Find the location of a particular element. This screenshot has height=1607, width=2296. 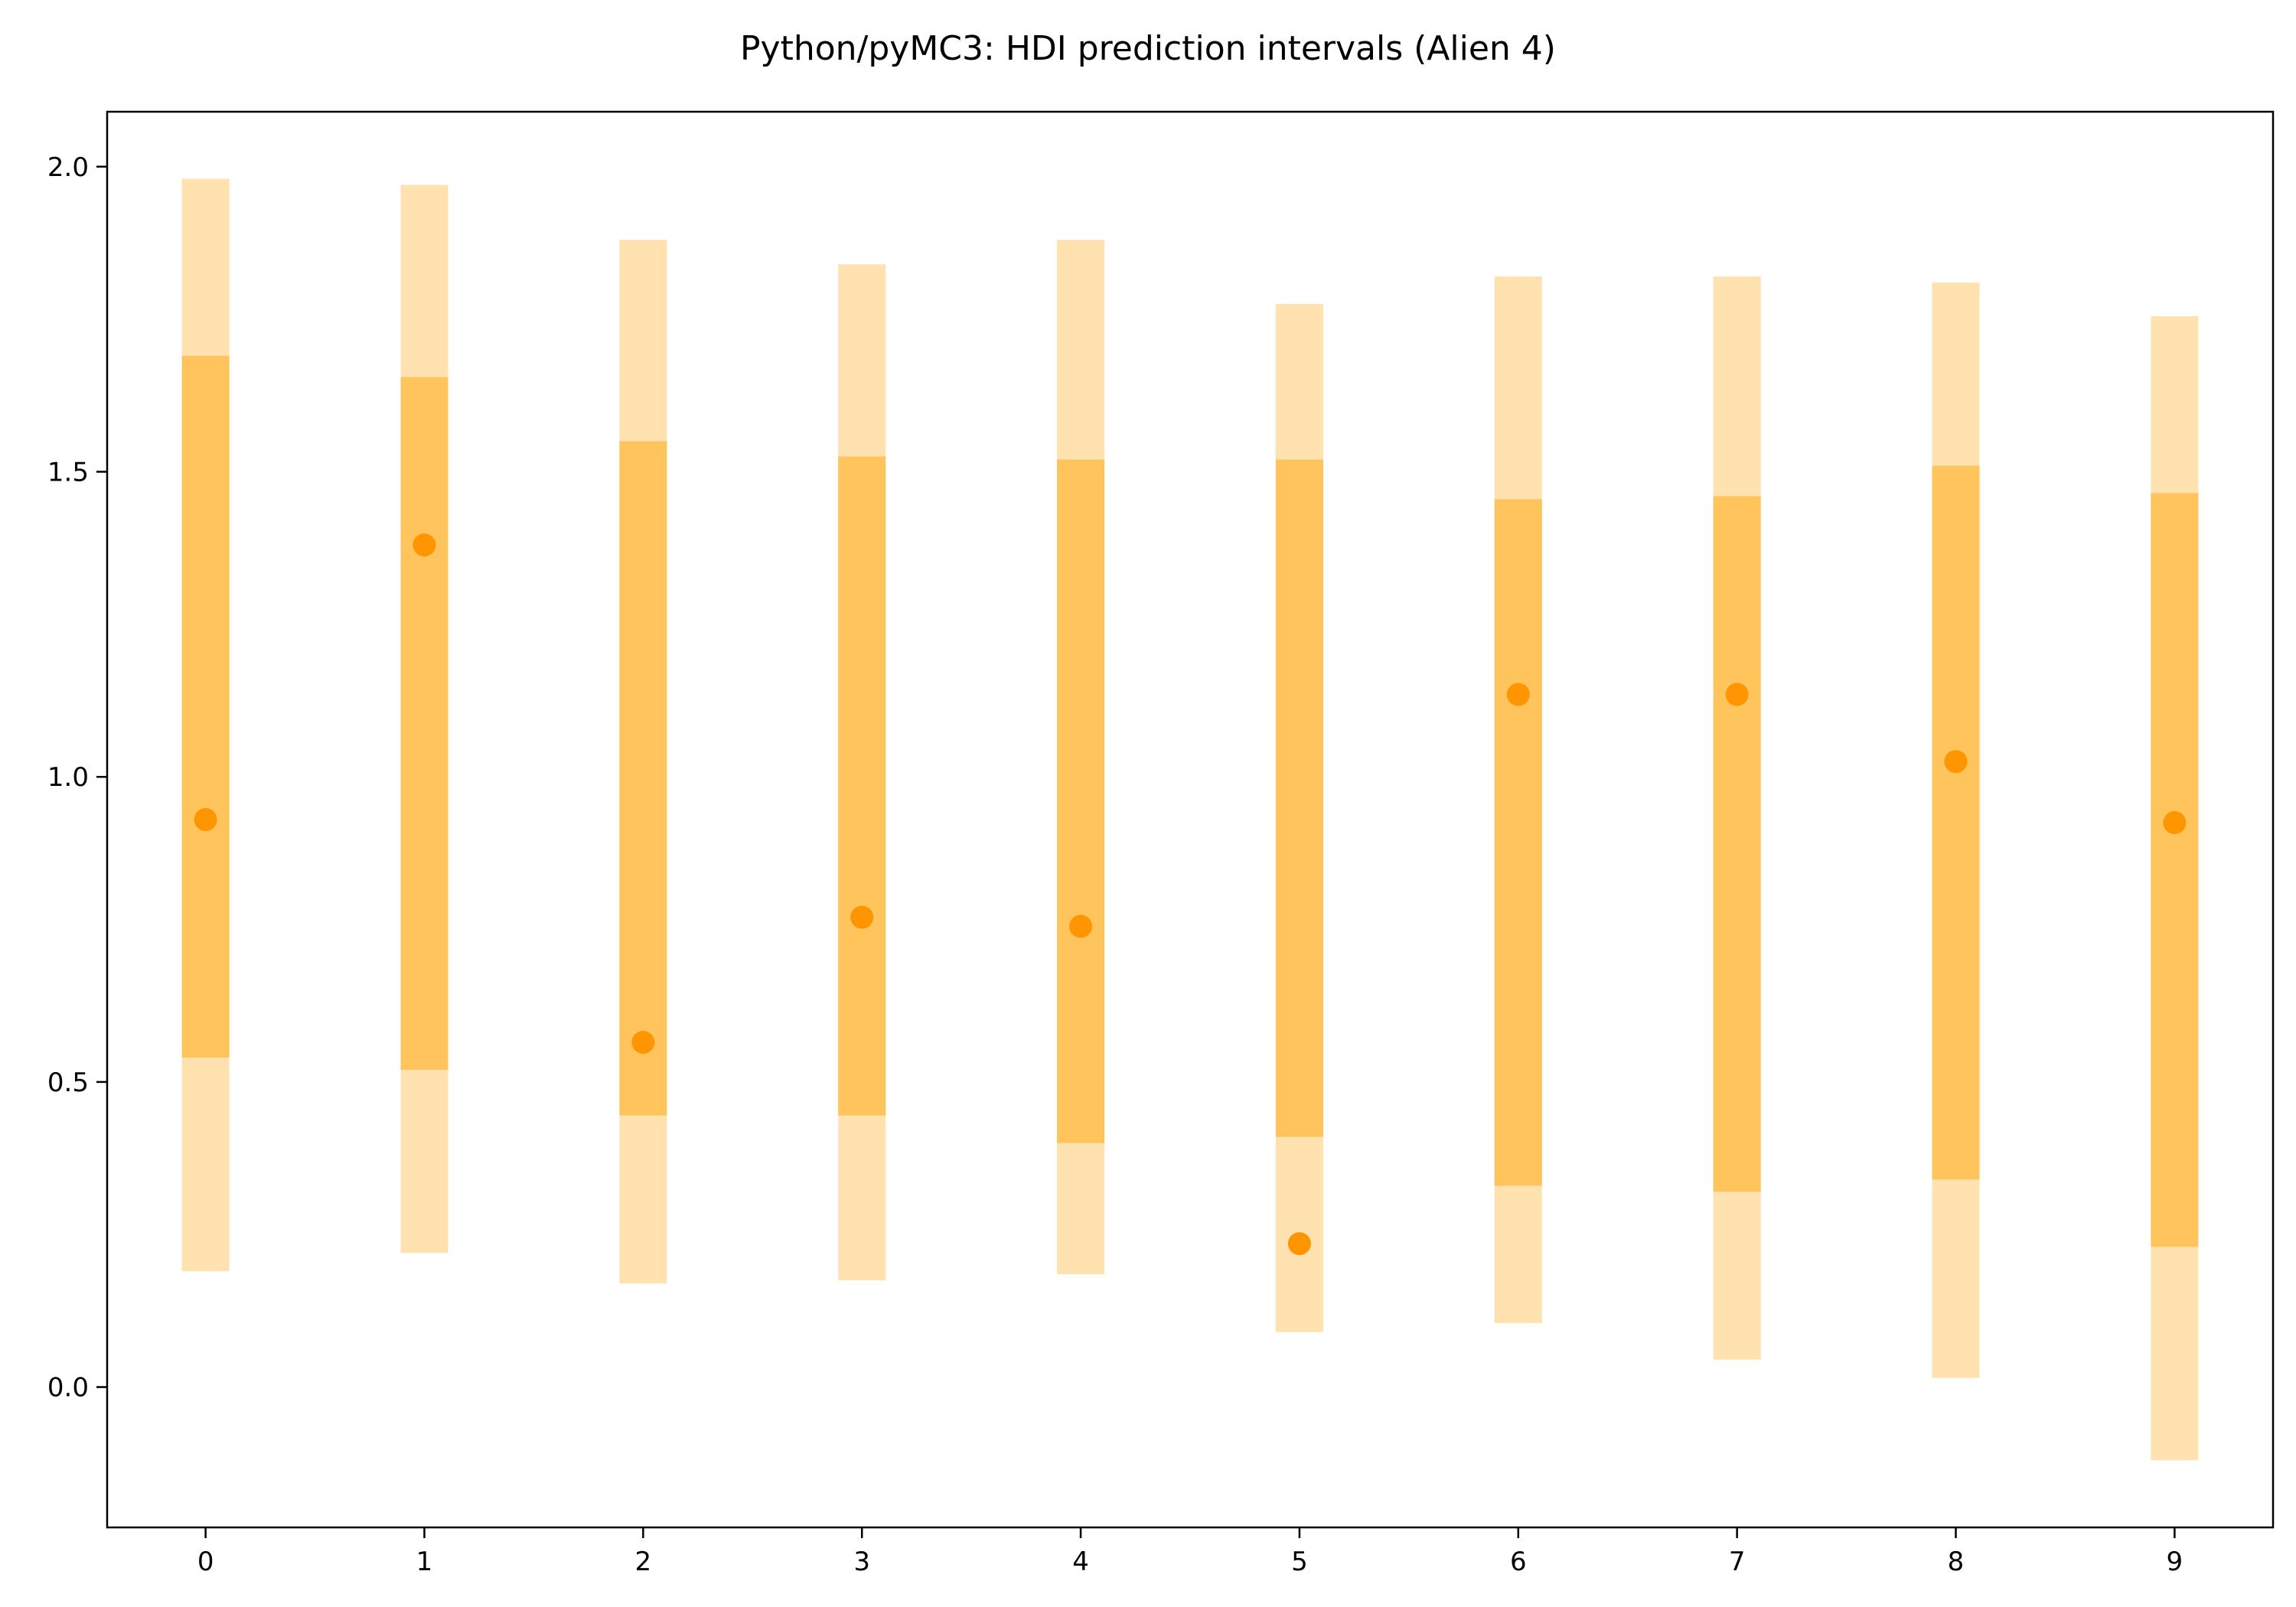

x-tick-label-7: 7 is located at coordinates (1737, 1562).